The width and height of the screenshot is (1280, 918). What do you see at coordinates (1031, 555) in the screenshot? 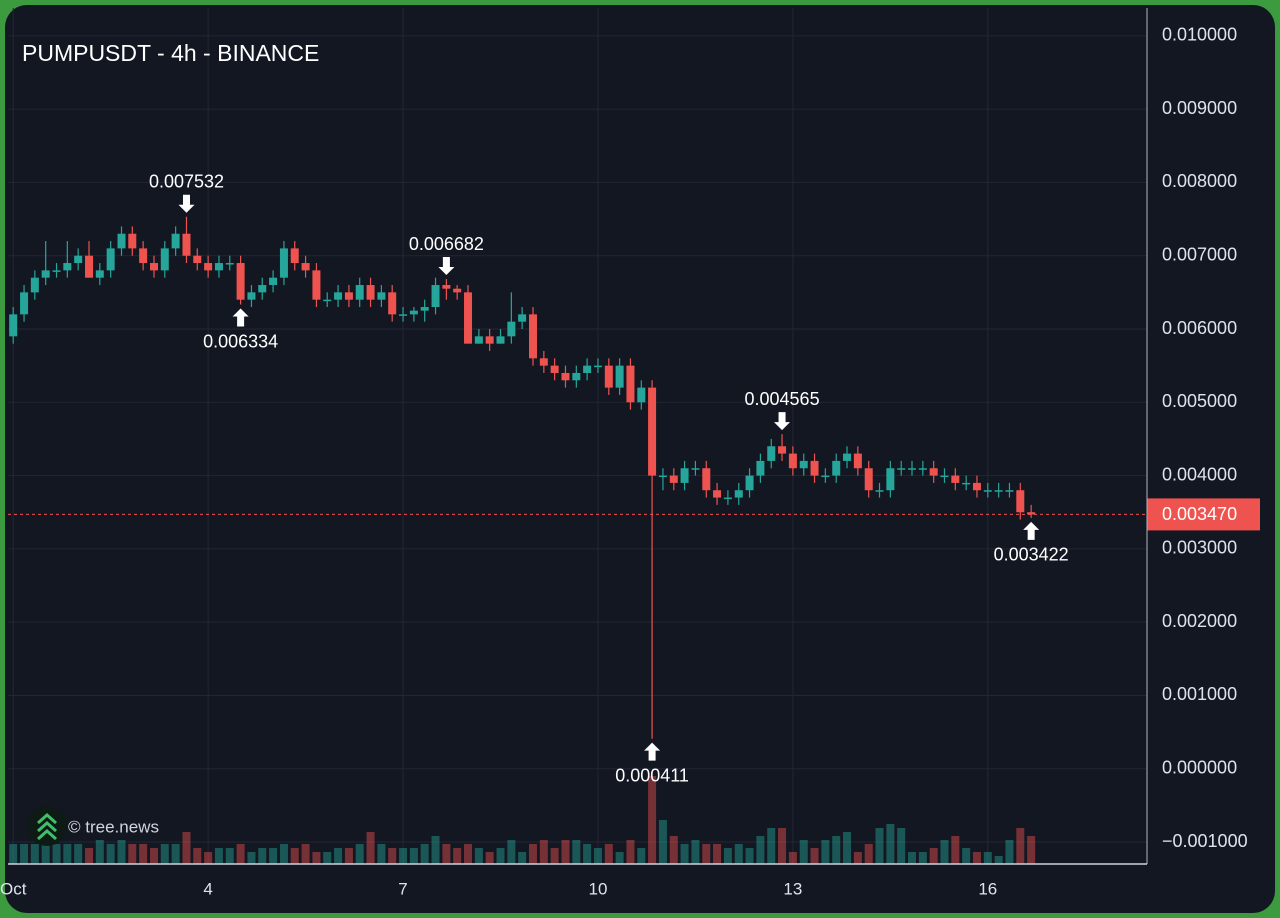
I see `annotation-label: 0.003422` at bounding box center [1031, 555].